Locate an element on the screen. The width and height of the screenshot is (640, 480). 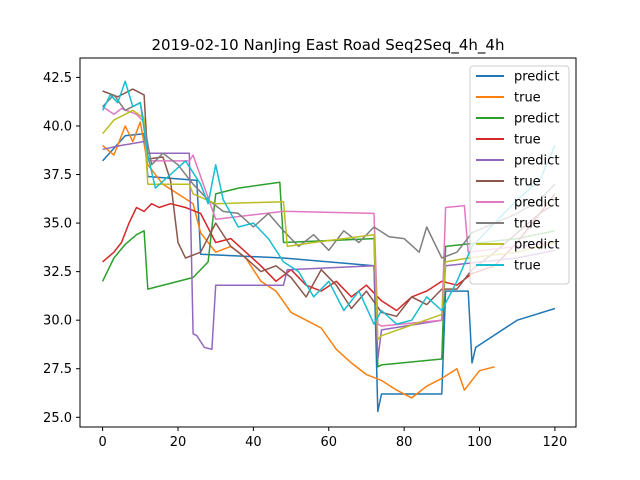
x-axis: 0 20 40 60 80 100 120 is located at coordinates (332, 438).